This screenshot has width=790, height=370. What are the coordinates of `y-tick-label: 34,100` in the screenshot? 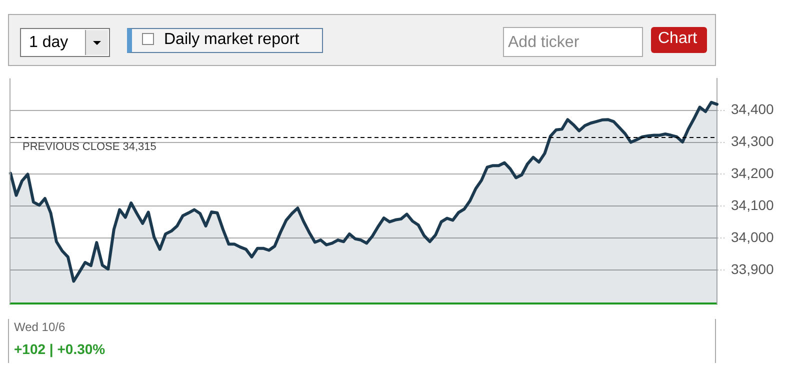 It's located at (752, 205).